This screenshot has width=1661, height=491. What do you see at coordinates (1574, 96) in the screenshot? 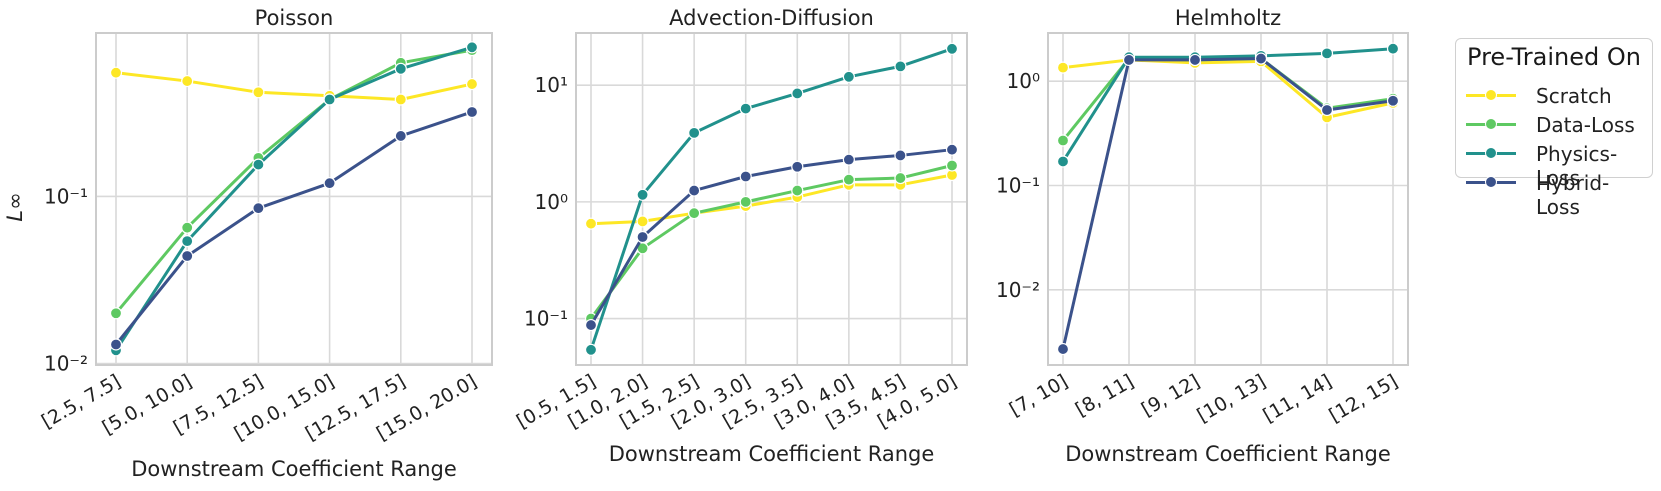
I see `legend-label-scratch: Scratch` at bounding box center [1574, 96].